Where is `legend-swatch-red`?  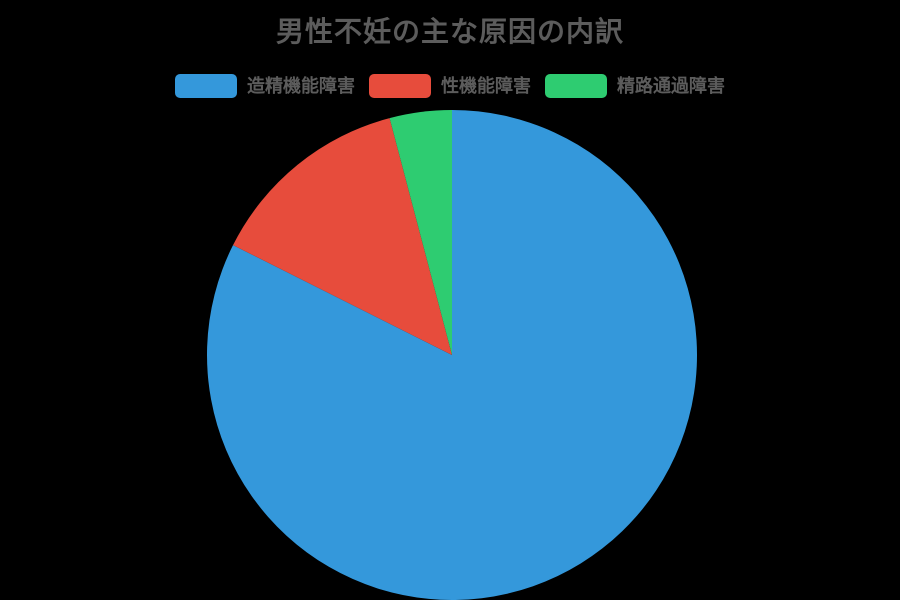 legend-swatch-red is located at coordinates (400, 86).